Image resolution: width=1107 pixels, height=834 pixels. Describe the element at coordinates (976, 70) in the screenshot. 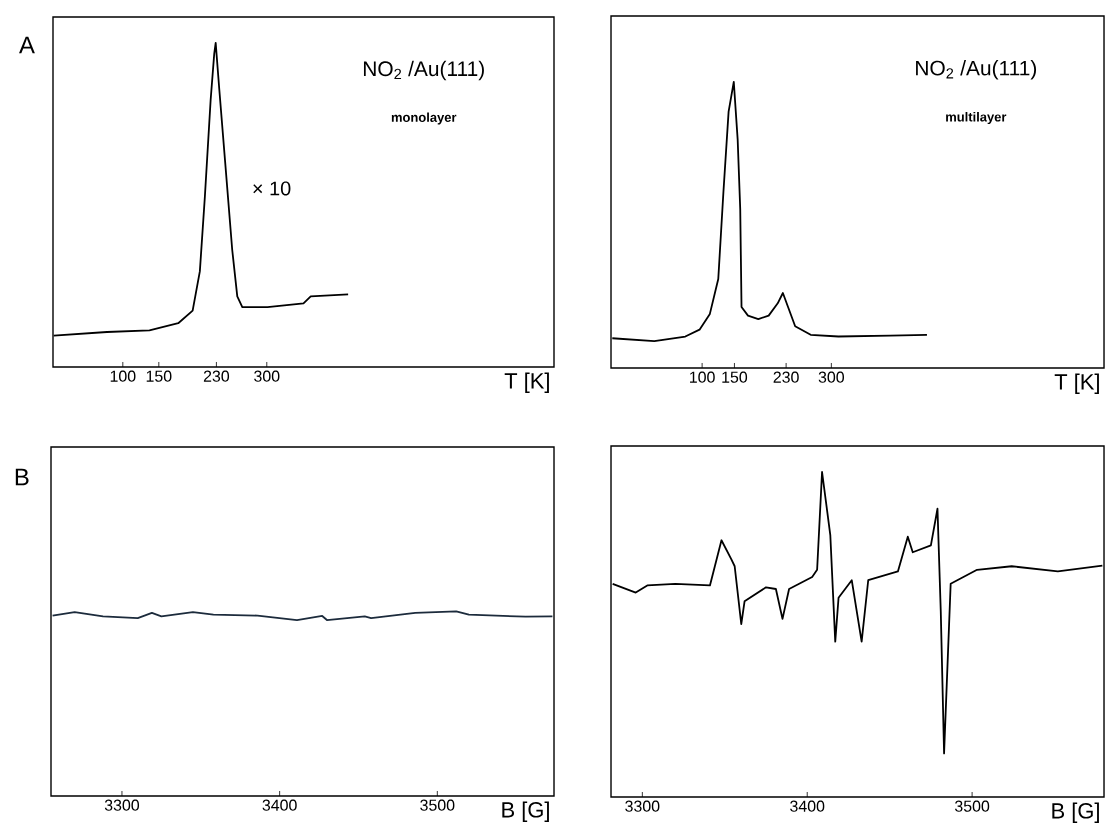

I see `chart-title: NO$_{2}$ /Au(111)` at that location.